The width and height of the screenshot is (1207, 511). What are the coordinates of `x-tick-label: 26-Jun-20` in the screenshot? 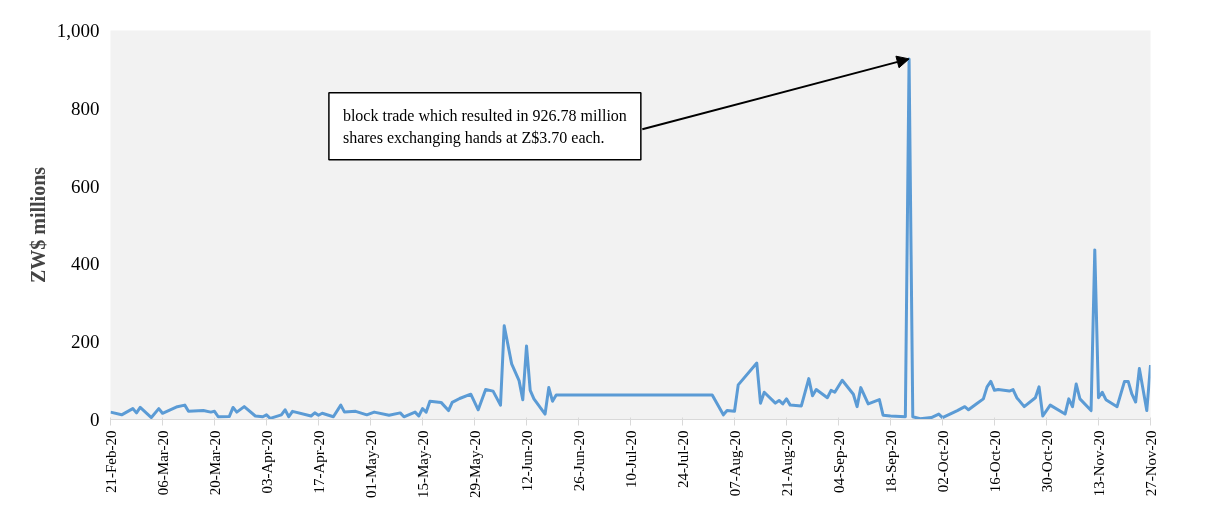 It's located at (578, 461).